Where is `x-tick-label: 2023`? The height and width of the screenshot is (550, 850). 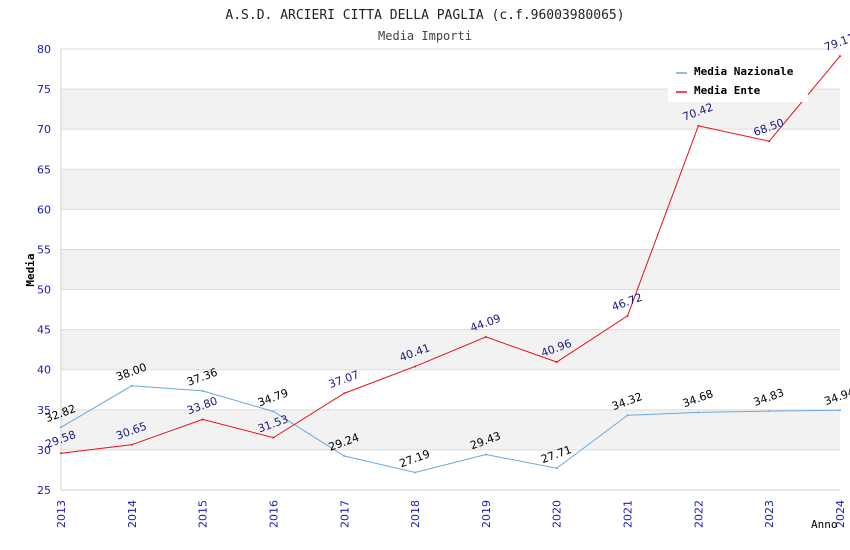 x-tick-label: 2023 is located at coordinates (769, 514).